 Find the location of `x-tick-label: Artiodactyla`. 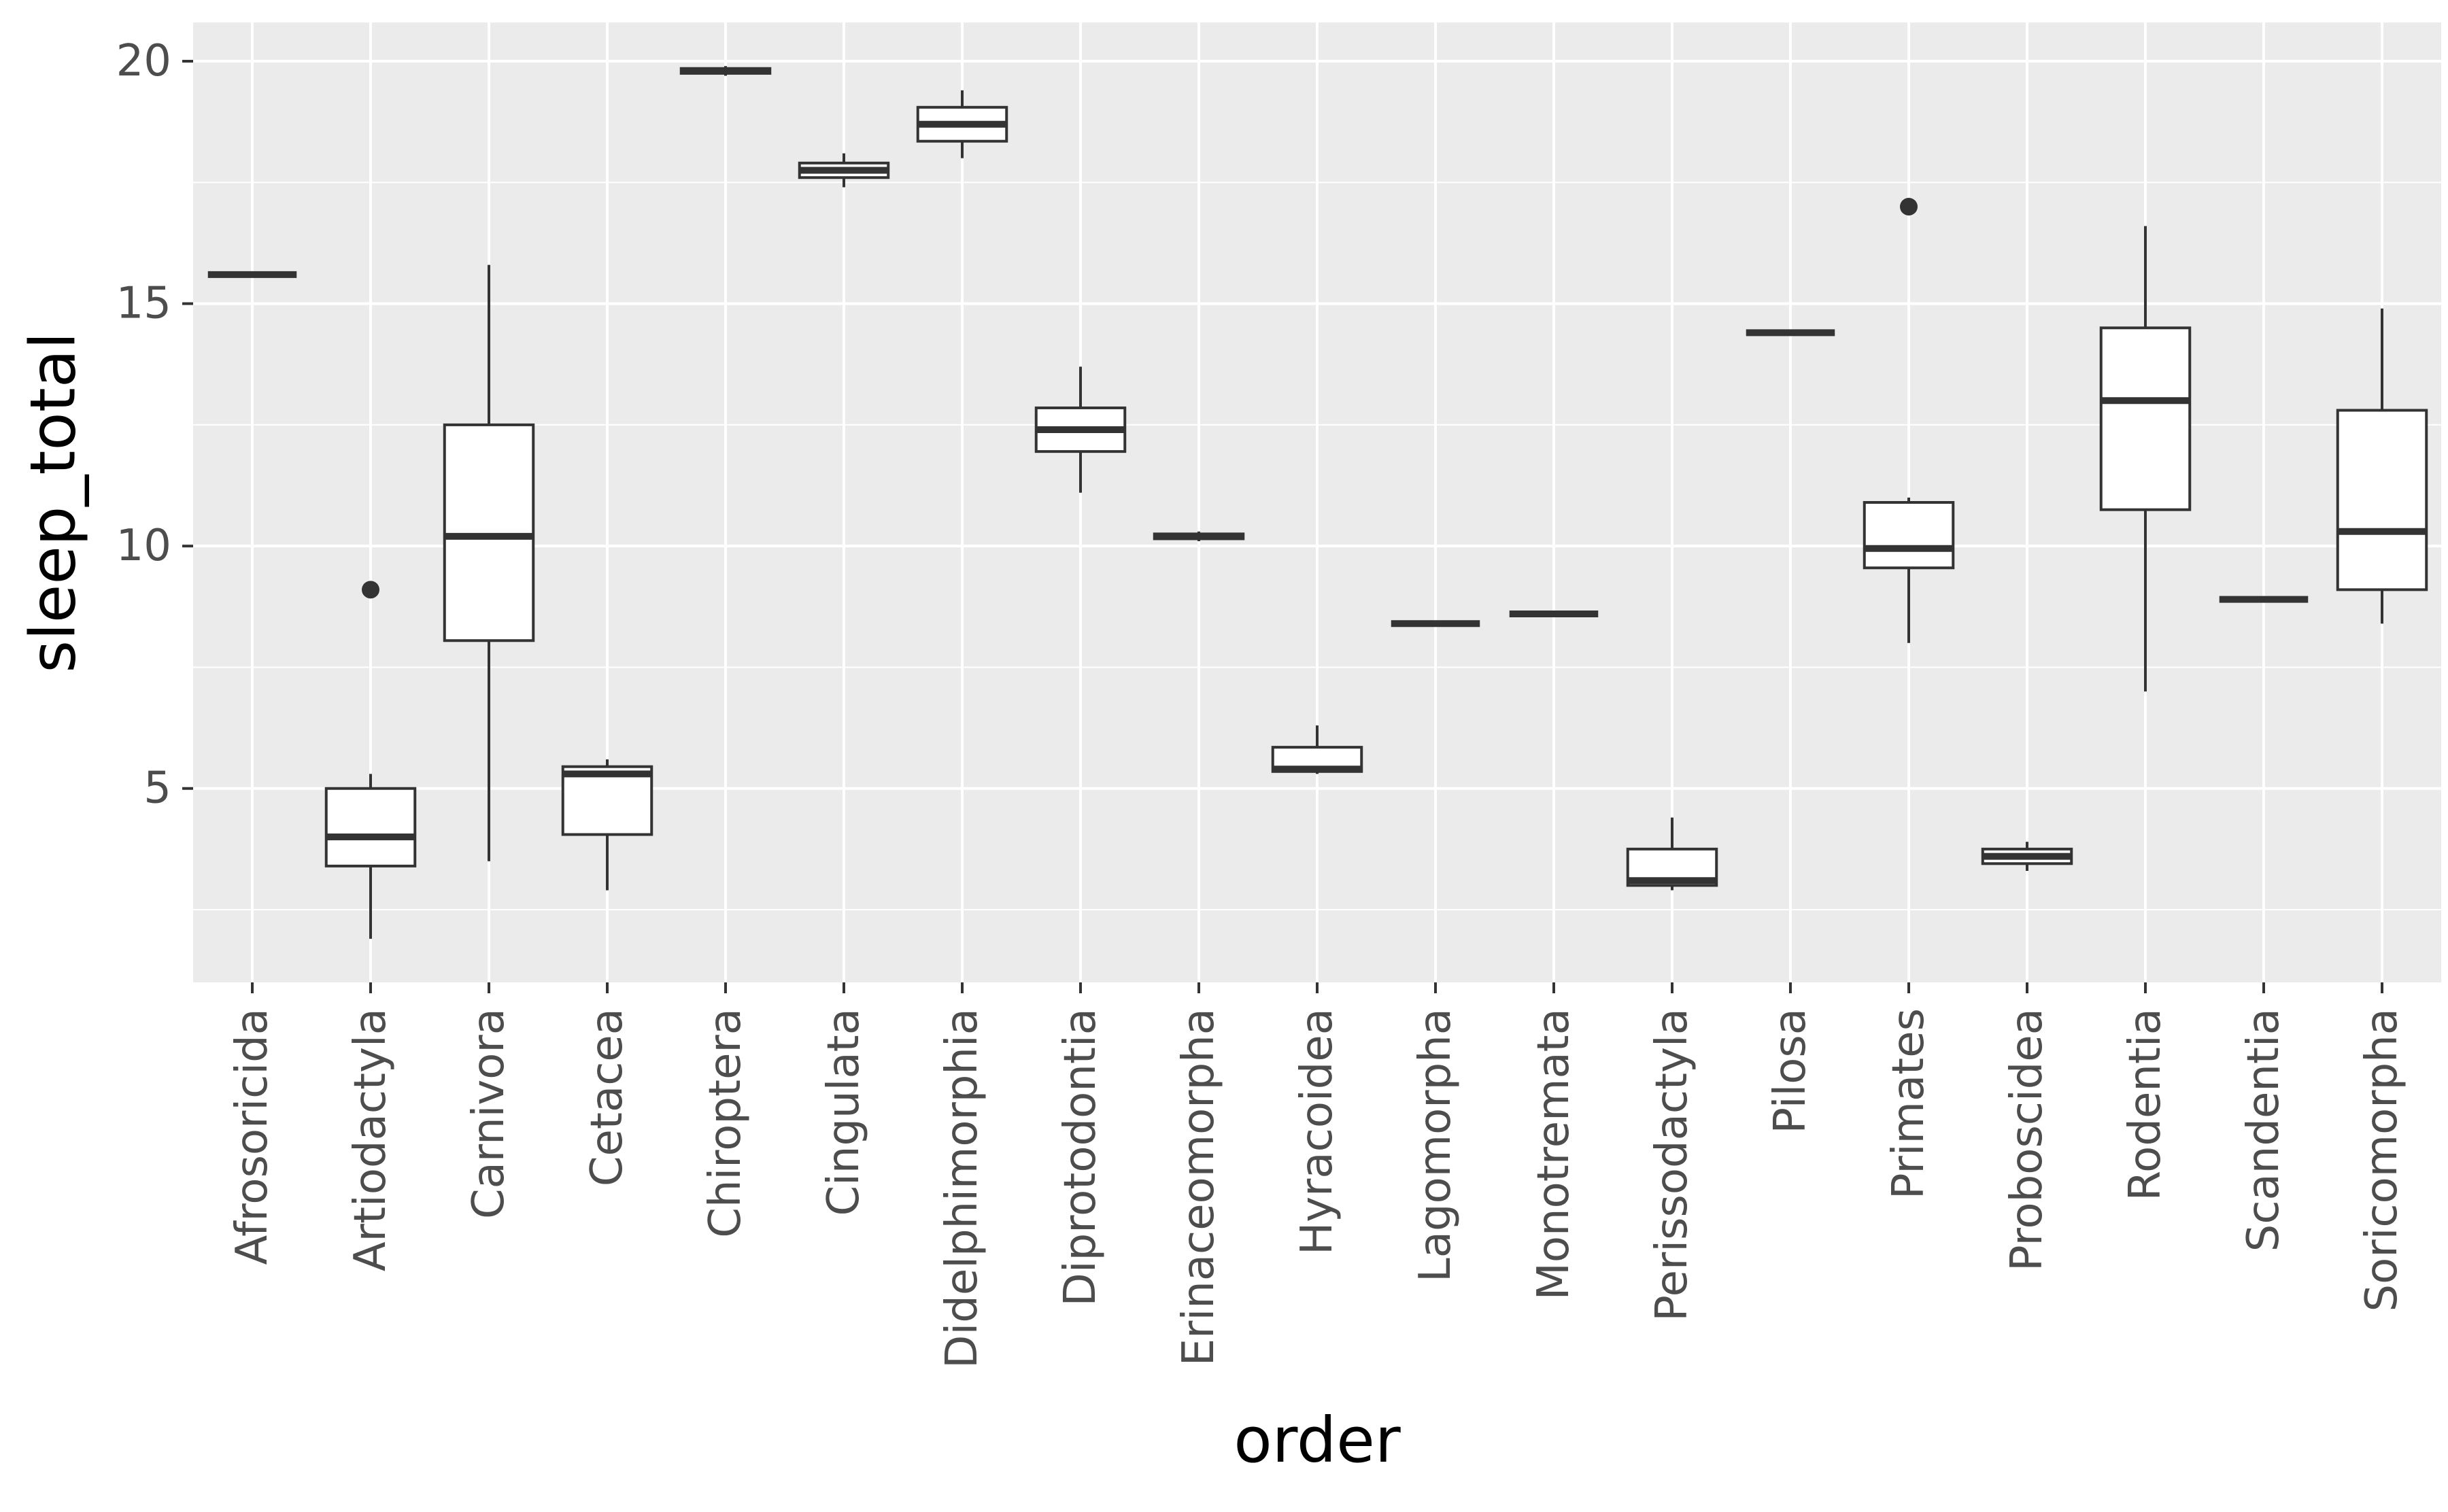

x-tick-label: Artiodactyla is located at coordinates (371, 1139).